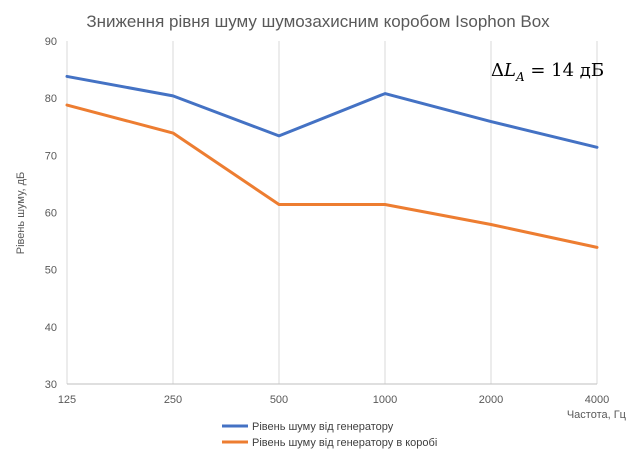  I want to click on x-tick-label: 250, so click(173, 400).